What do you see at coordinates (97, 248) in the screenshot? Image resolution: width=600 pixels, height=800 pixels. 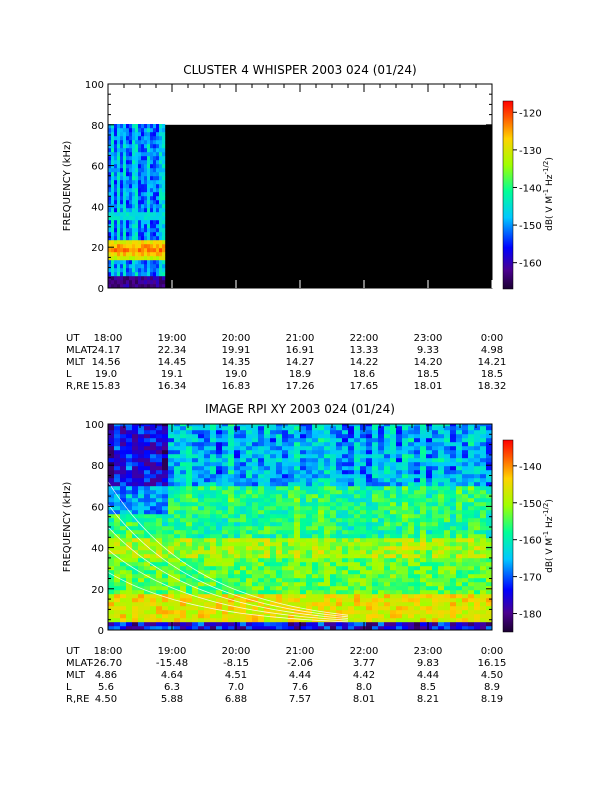 I see `y-tick-label: 20` at bounding box center [97, 248].